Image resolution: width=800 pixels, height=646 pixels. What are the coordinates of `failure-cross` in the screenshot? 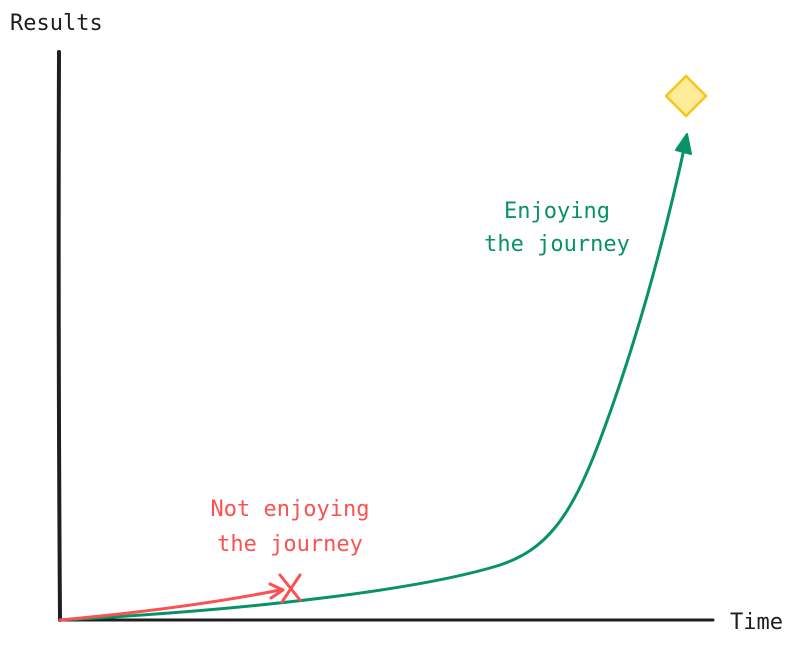 It's located at (290, 588).